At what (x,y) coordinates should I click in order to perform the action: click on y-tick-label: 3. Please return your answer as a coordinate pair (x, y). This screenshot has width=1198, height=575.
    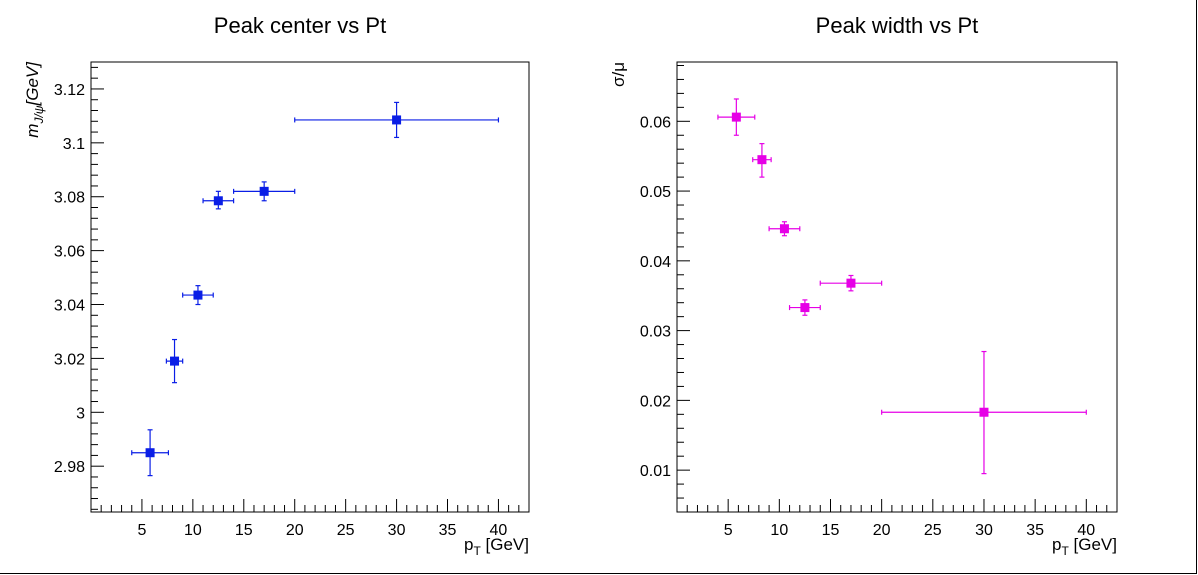
    Looking at the image, I should click on (80, 413).